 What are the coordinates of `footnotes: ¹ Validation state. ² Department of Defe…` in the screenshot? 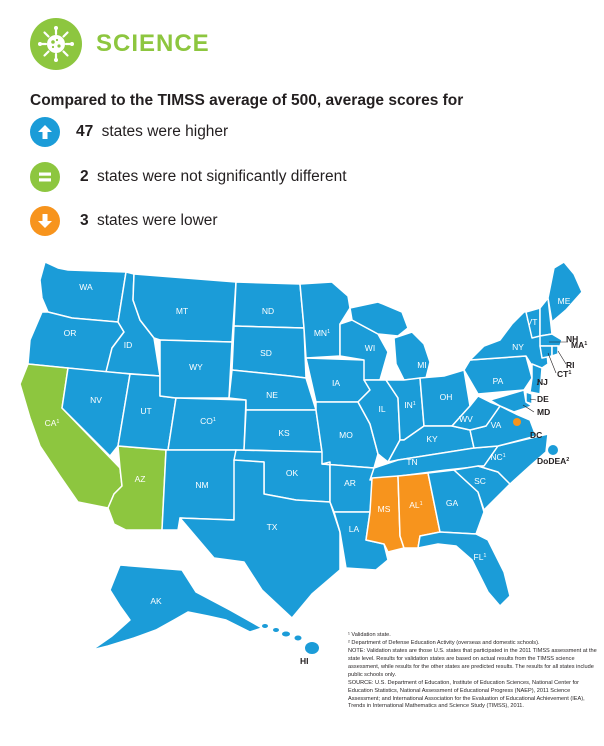 It's located at (473, 671).